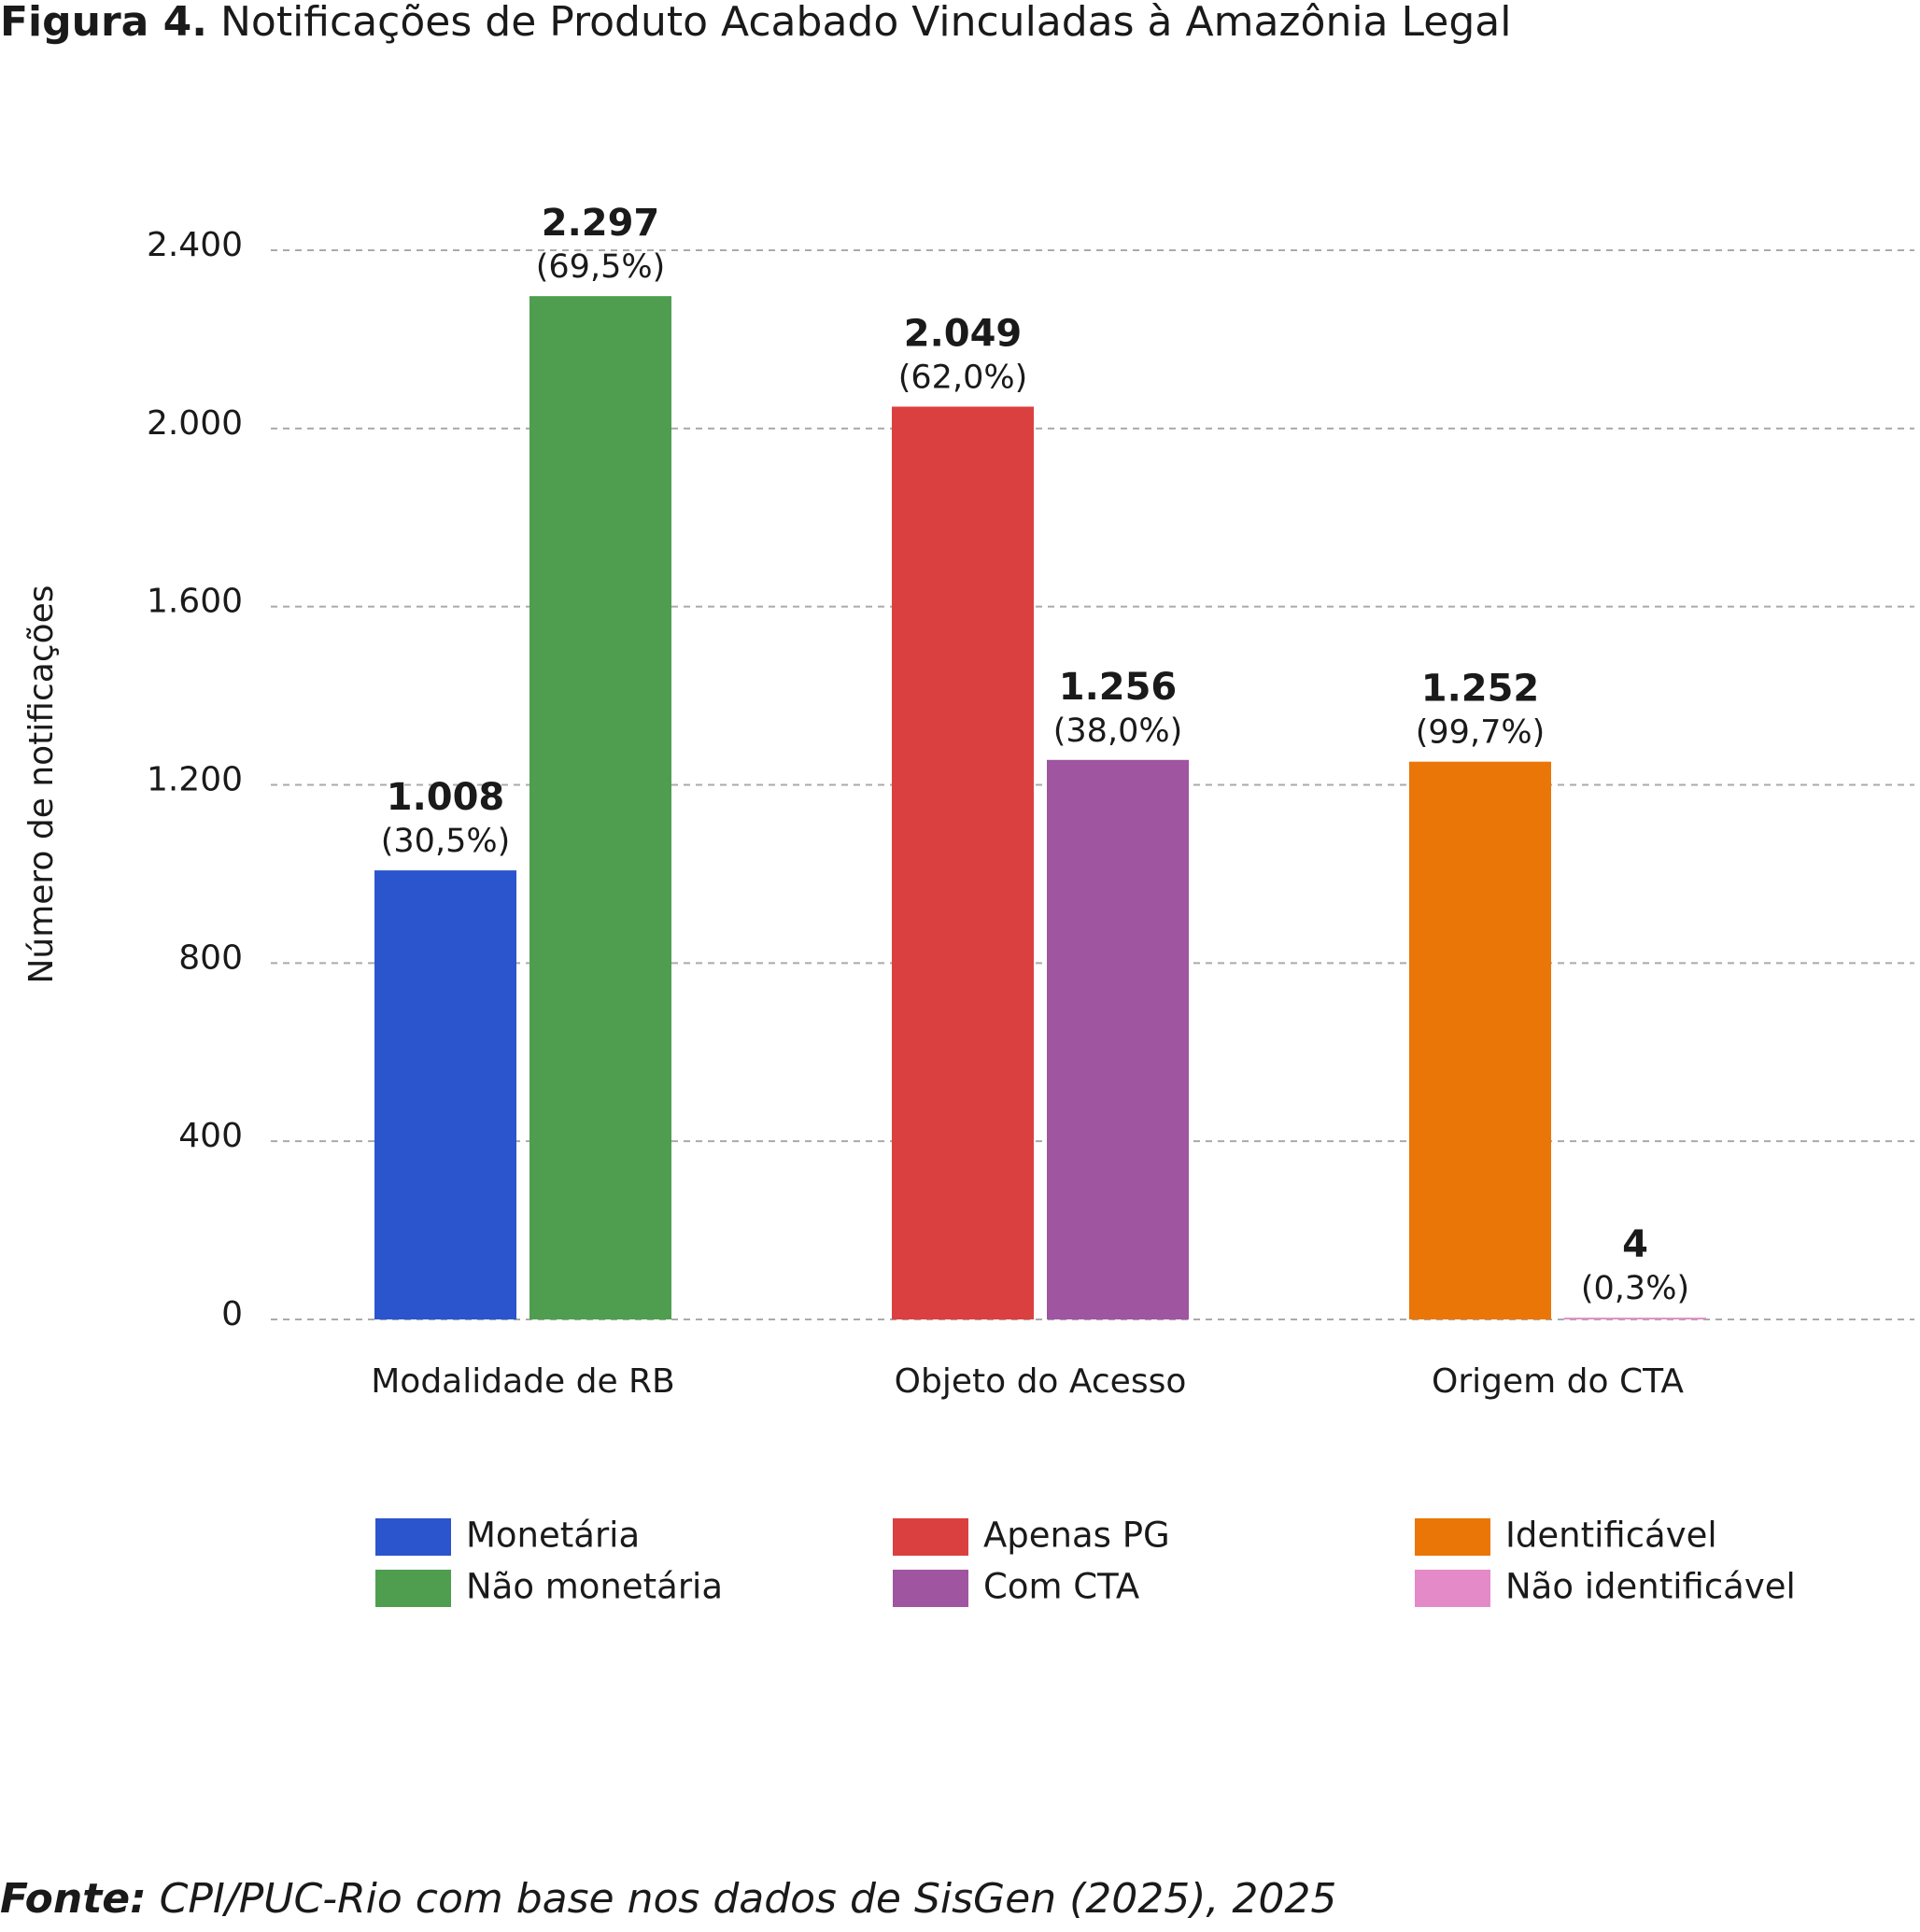 The image size is (1920, 1932). I want to click on y-tick-label: 800, so click(210, 957).